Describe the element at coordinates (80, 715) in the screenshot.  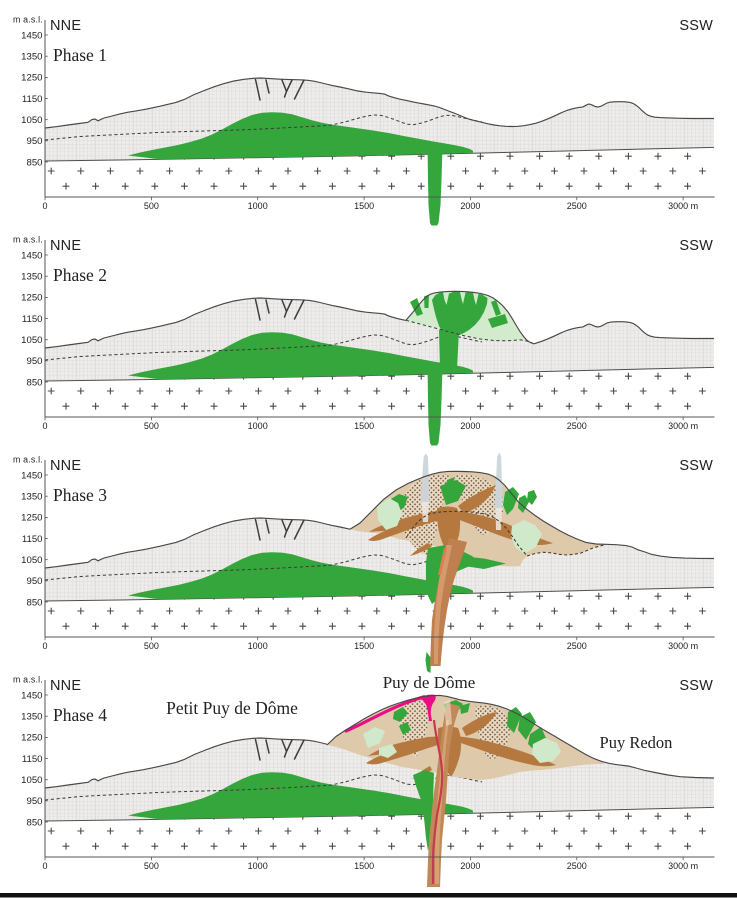
I see `svg-text: Phase 4` at that location.